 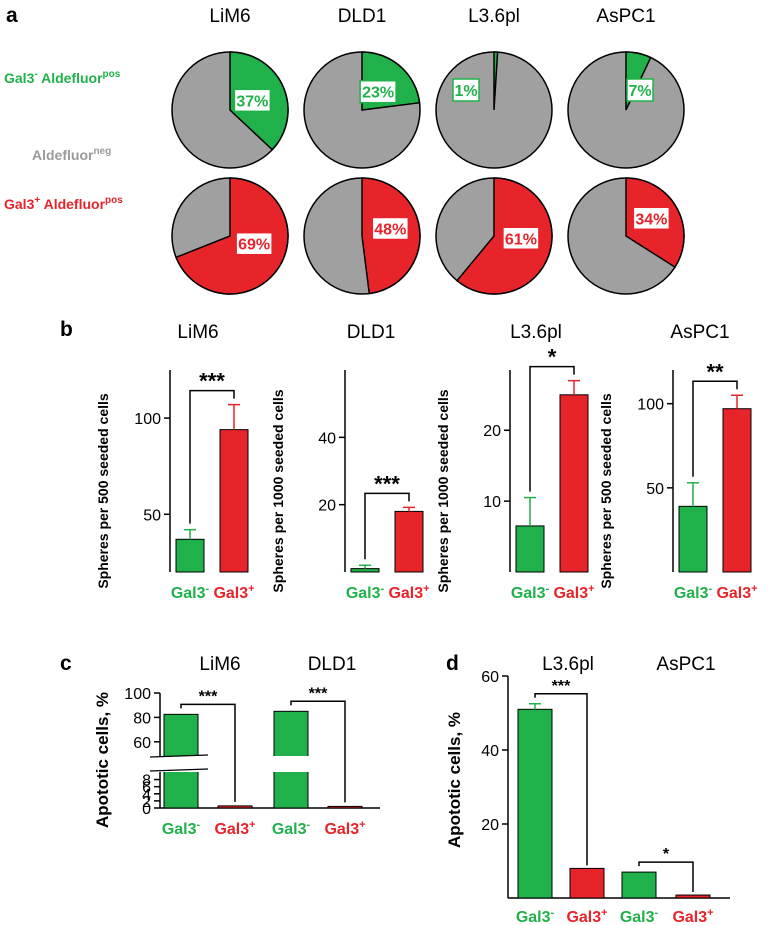 What do you see at coordinates (66, 663) in the screenshot?
I see `panel-label-c: c` at bounding box center [66, 663].